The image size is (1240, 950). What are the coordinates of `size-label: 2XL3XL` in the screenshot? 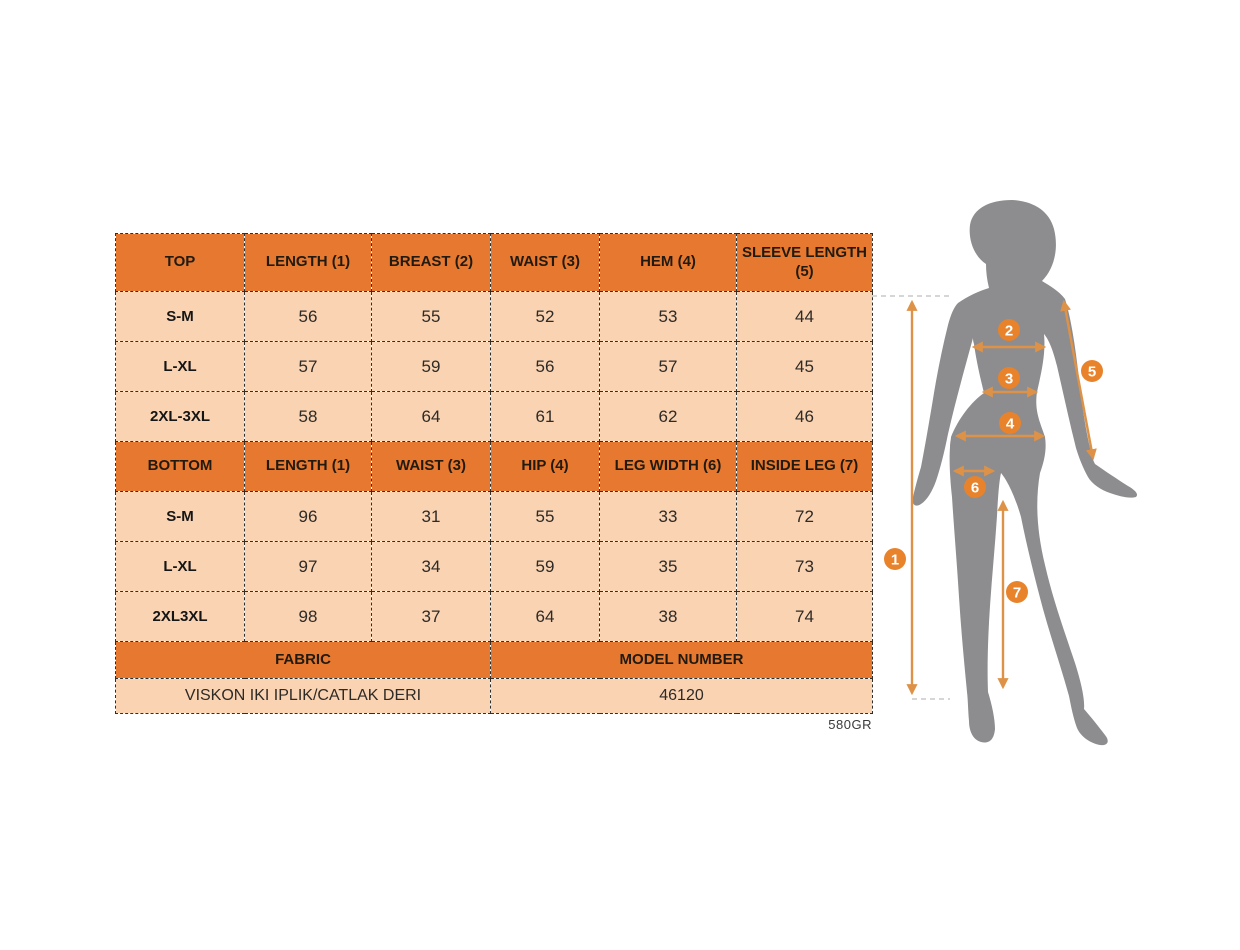 It's located at (180, 616).